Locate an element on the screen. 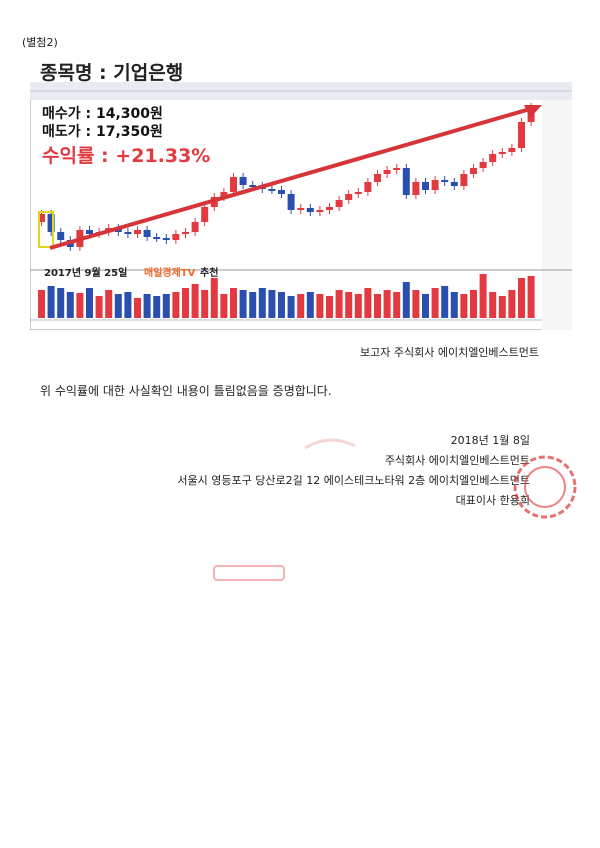 This screenshot has height=848, width=600. sign-date: 2018년 1월 8일 is located at coordinates (490, 440).